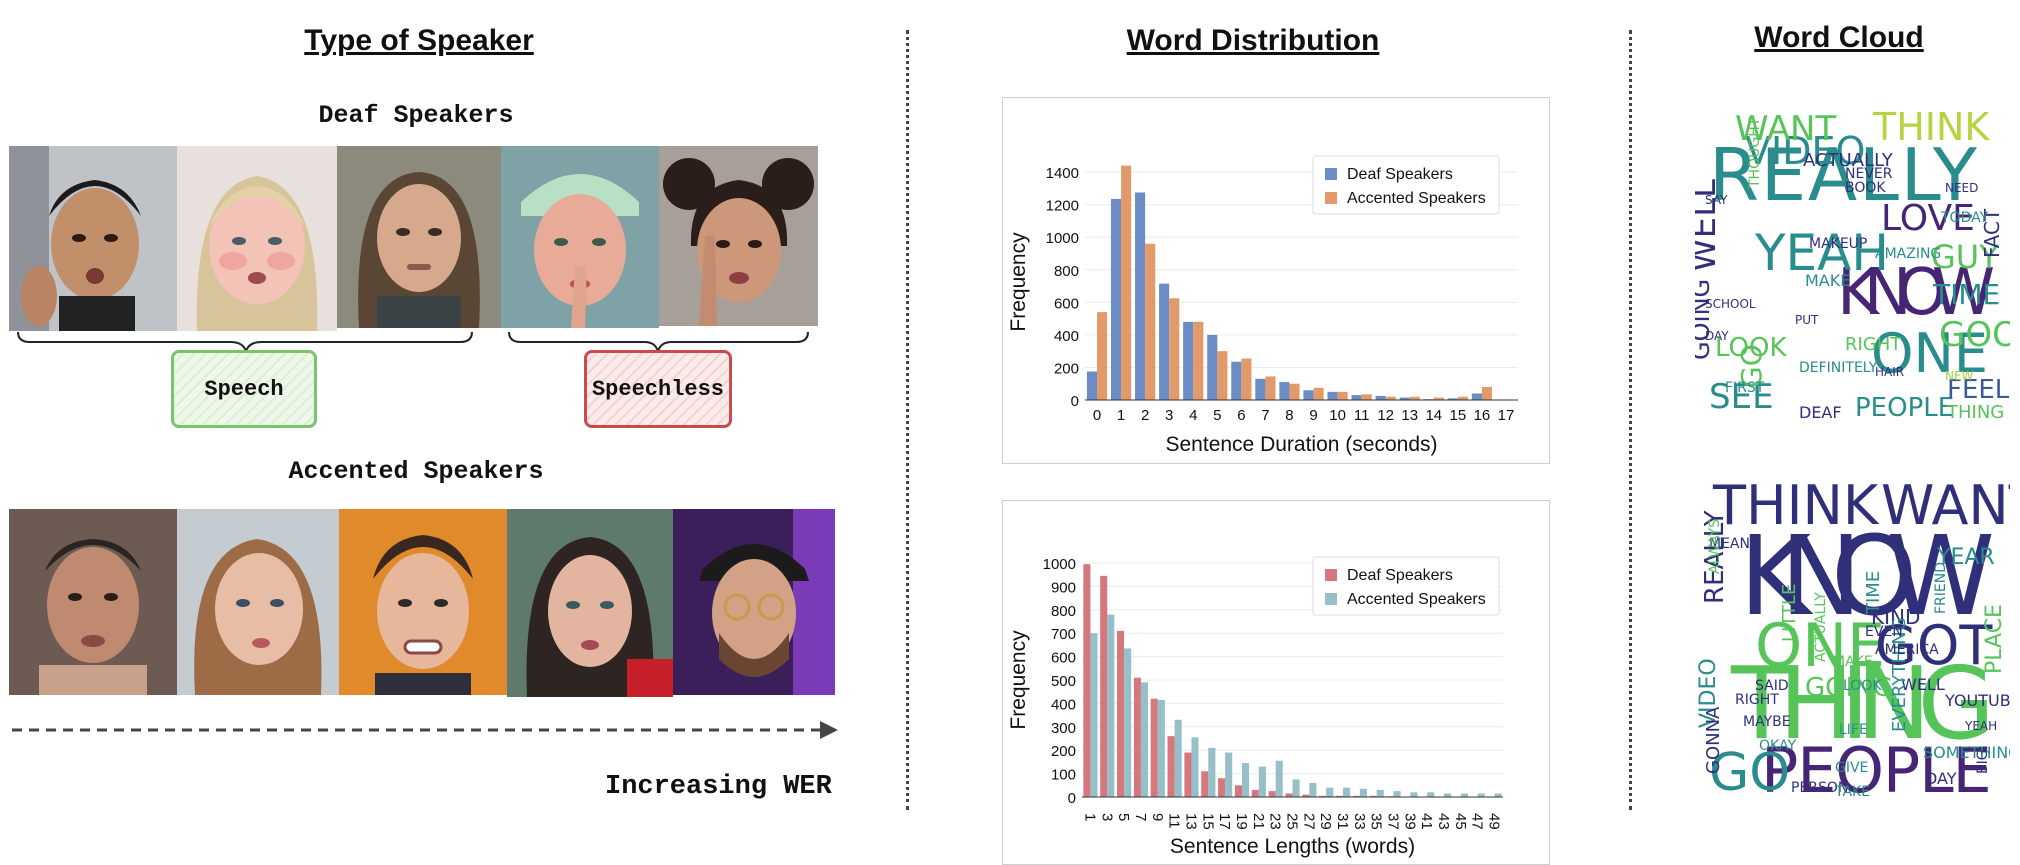 This screenshot has width=2020, height=865. Describe the element at coordinates (1066, 368) in the screenshot. I see `y-tick-label: 200` at that location.